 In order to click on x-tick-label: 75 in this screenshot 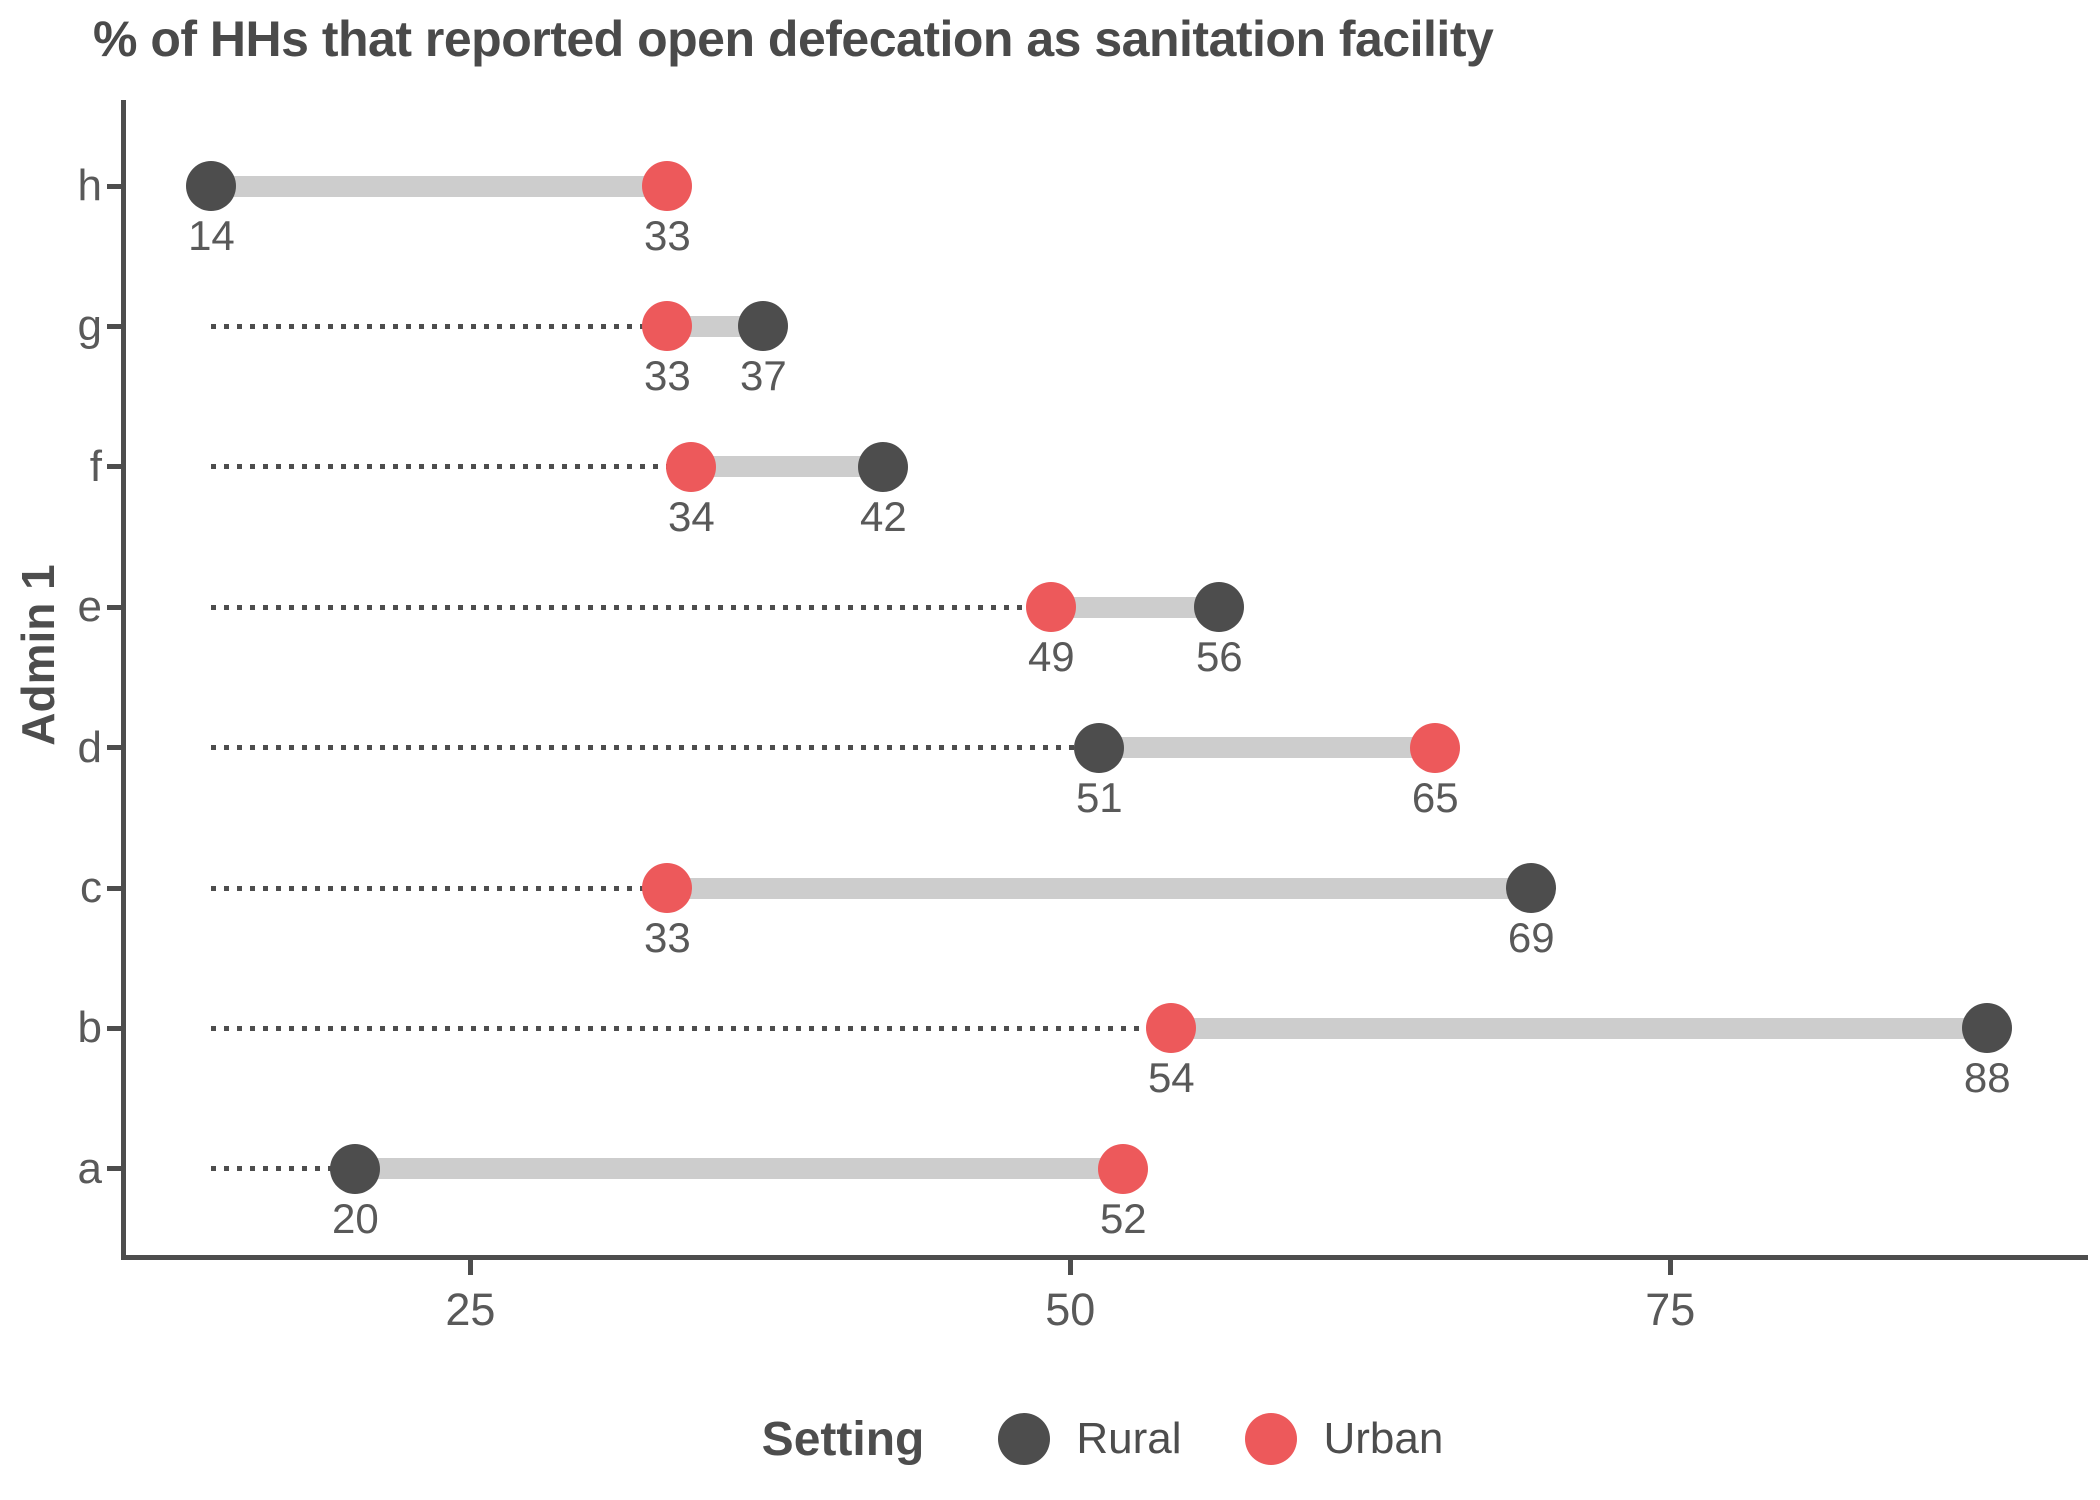, I will do `click(1670, 1309)`.